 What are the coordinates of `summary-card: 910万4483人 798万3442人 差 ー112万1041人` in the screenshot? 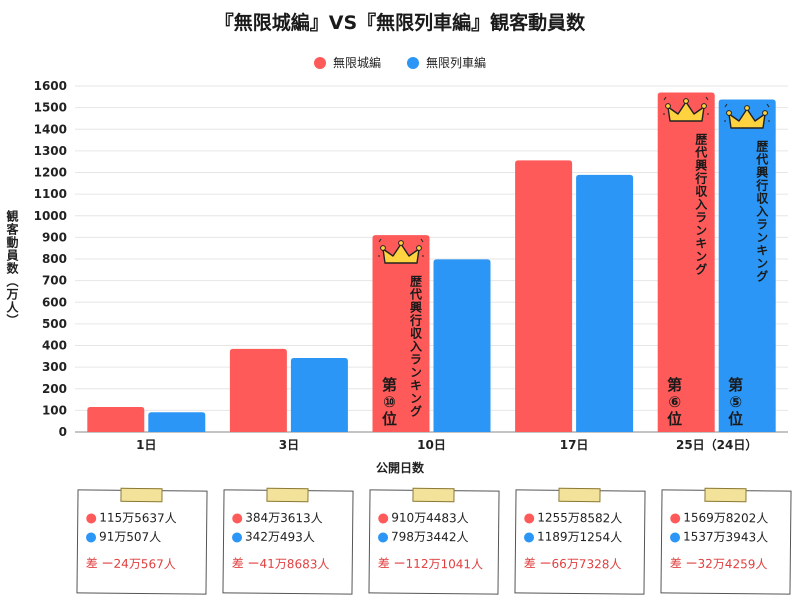 It's located at (434, 541).